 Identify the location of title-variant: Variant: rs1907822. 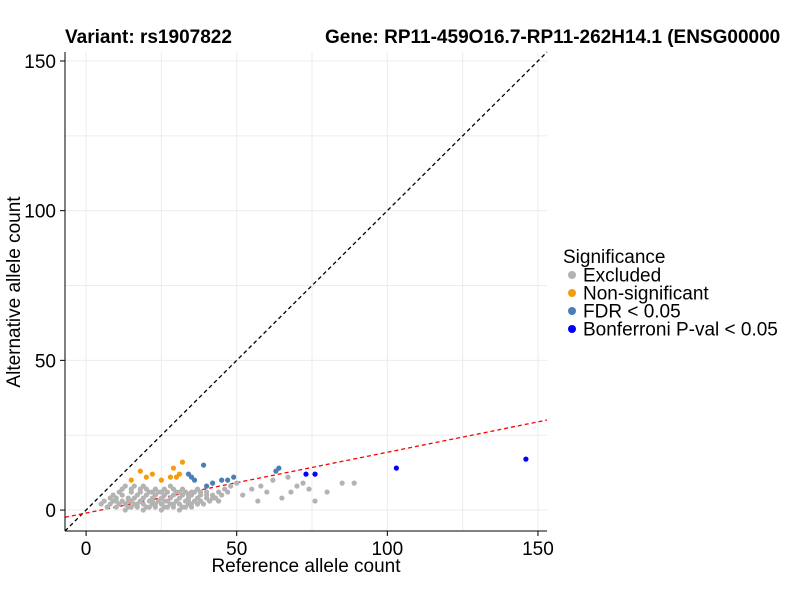
(148, 37).